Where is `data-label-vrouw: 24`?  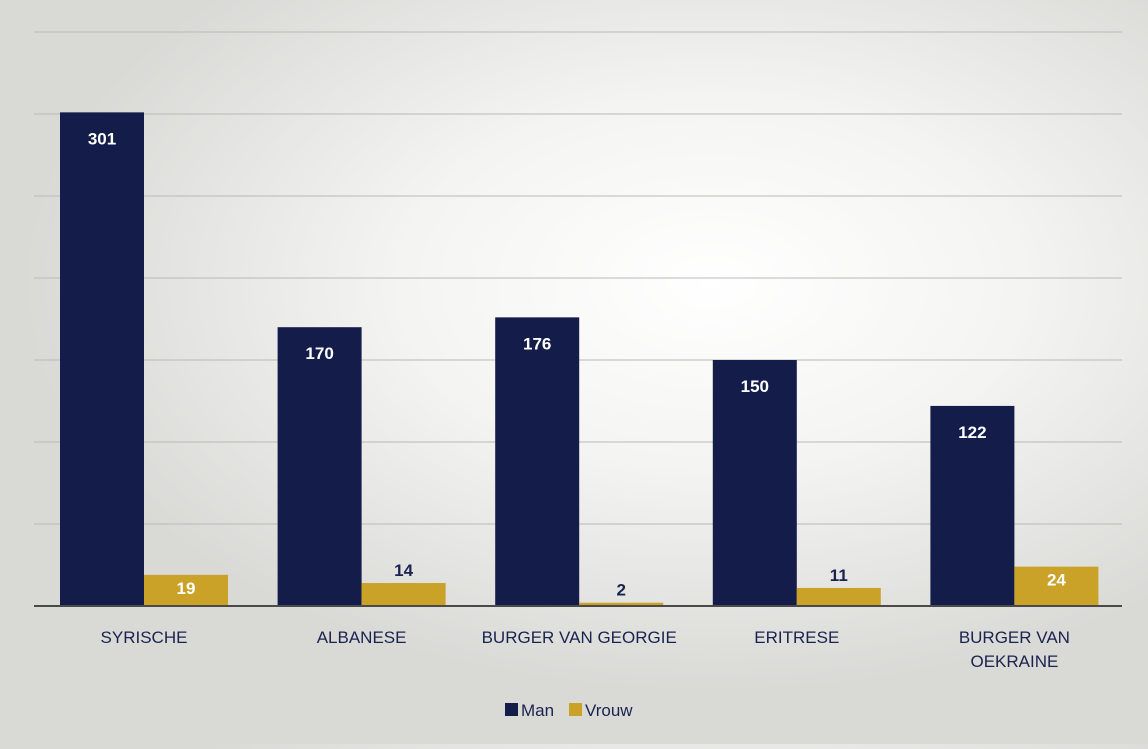 data-label-vrouw: 24 is located at coordinates (1056, 580).